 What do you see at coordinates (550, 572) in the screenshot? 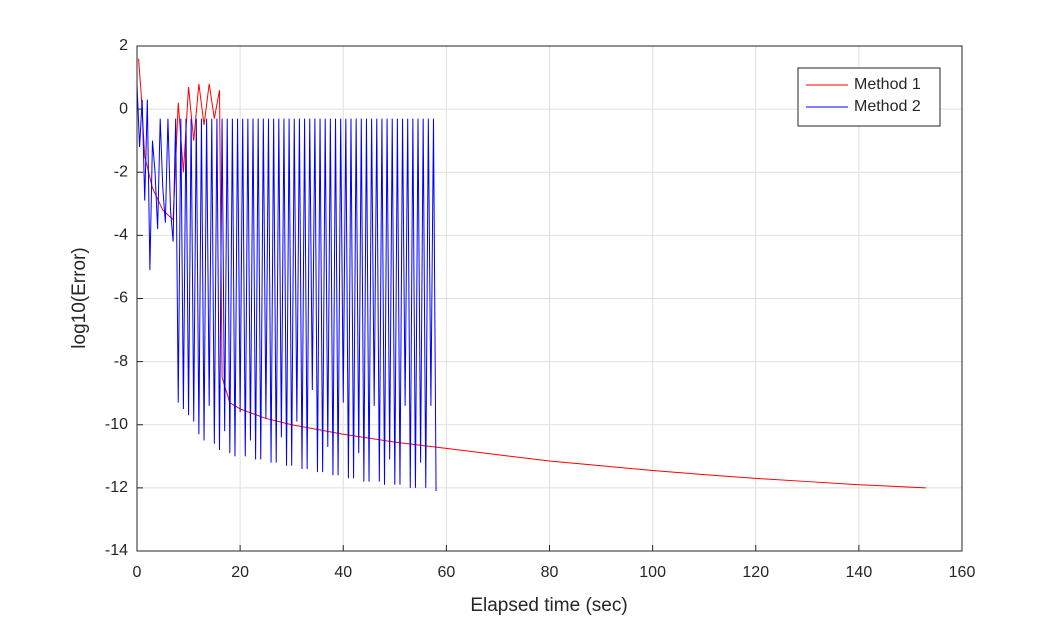
I see `x-tick-label: 80` at bounding box center [550, 572].